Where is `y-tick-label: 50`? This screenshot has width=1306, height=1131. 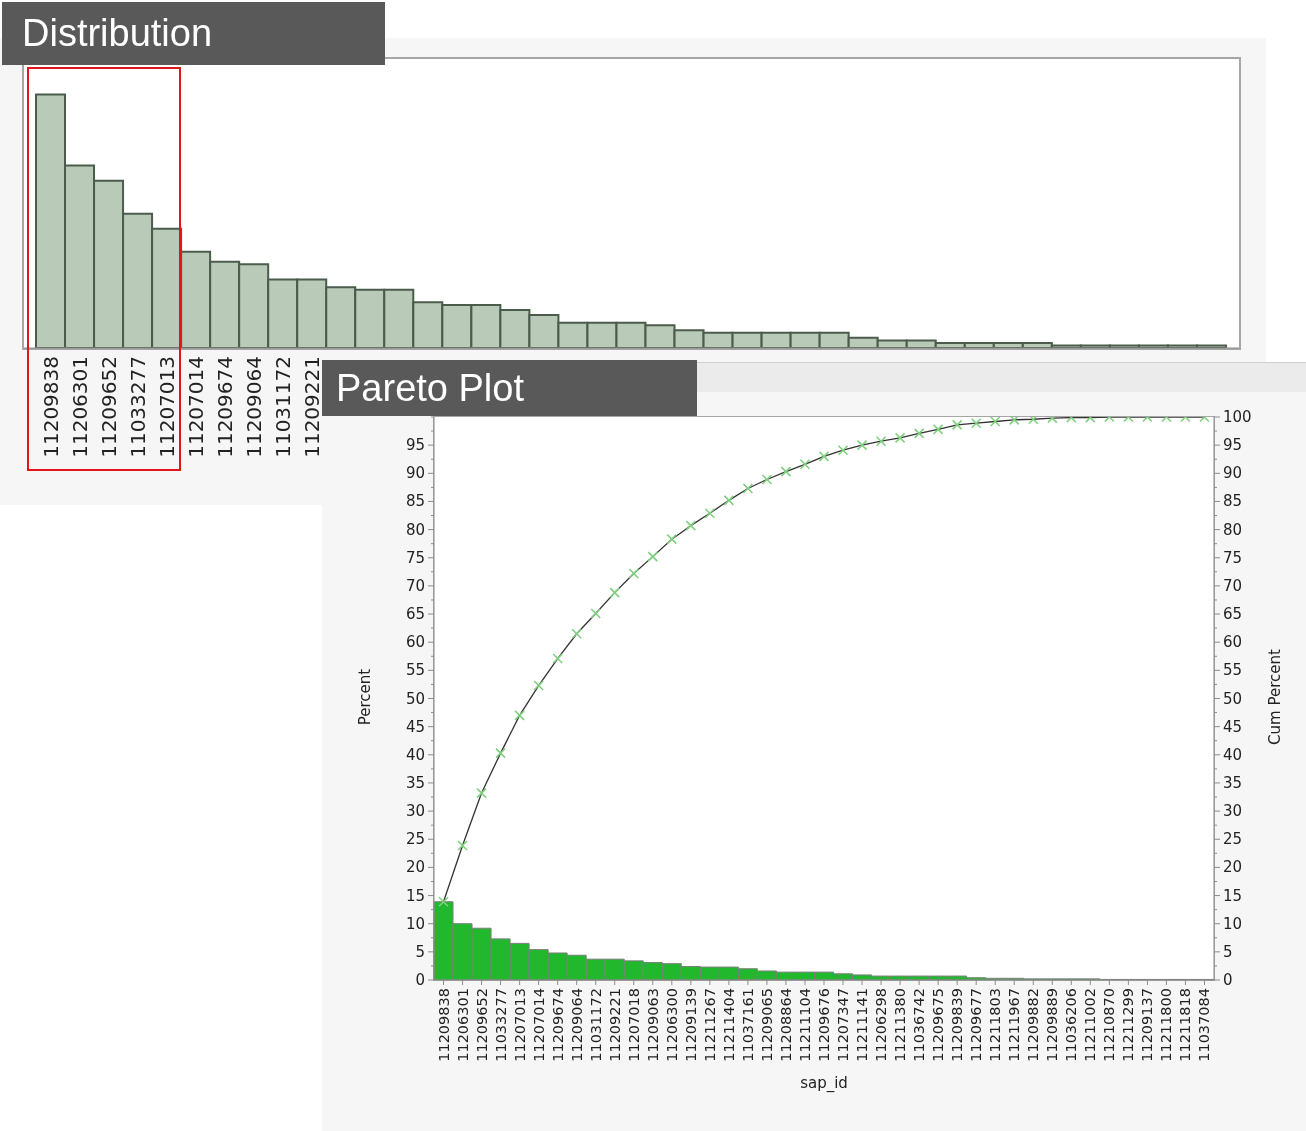 y-tick-label: 50 is located at coordinates (415, 698).